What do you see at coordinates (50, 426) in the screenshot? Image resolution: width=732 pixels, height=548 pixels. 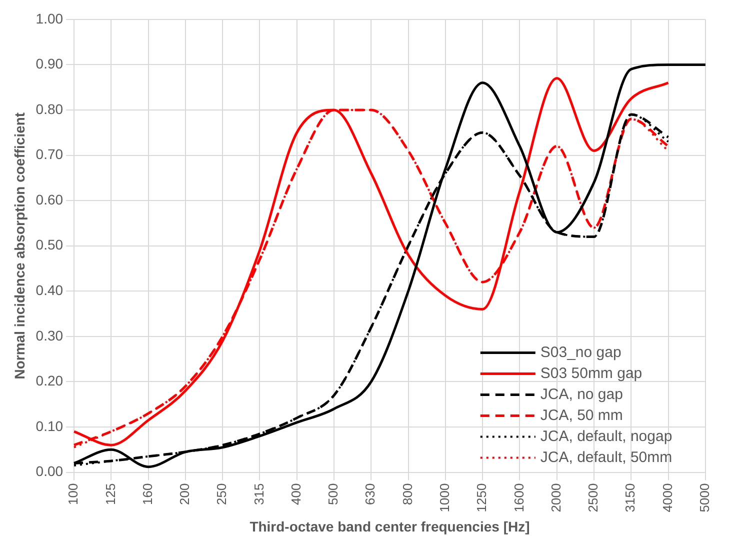 I see `y-tick-label: 0.10` at bounding box center [50, 426].